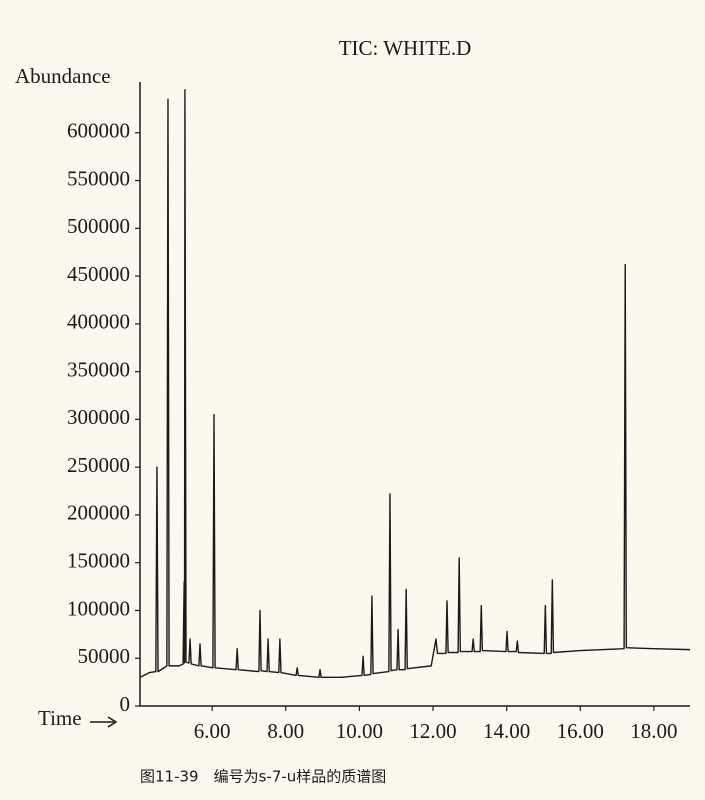  Describe the element at coordinates (98, 178) in the screenshot. I see `y-tick-label: 550000` at that location.